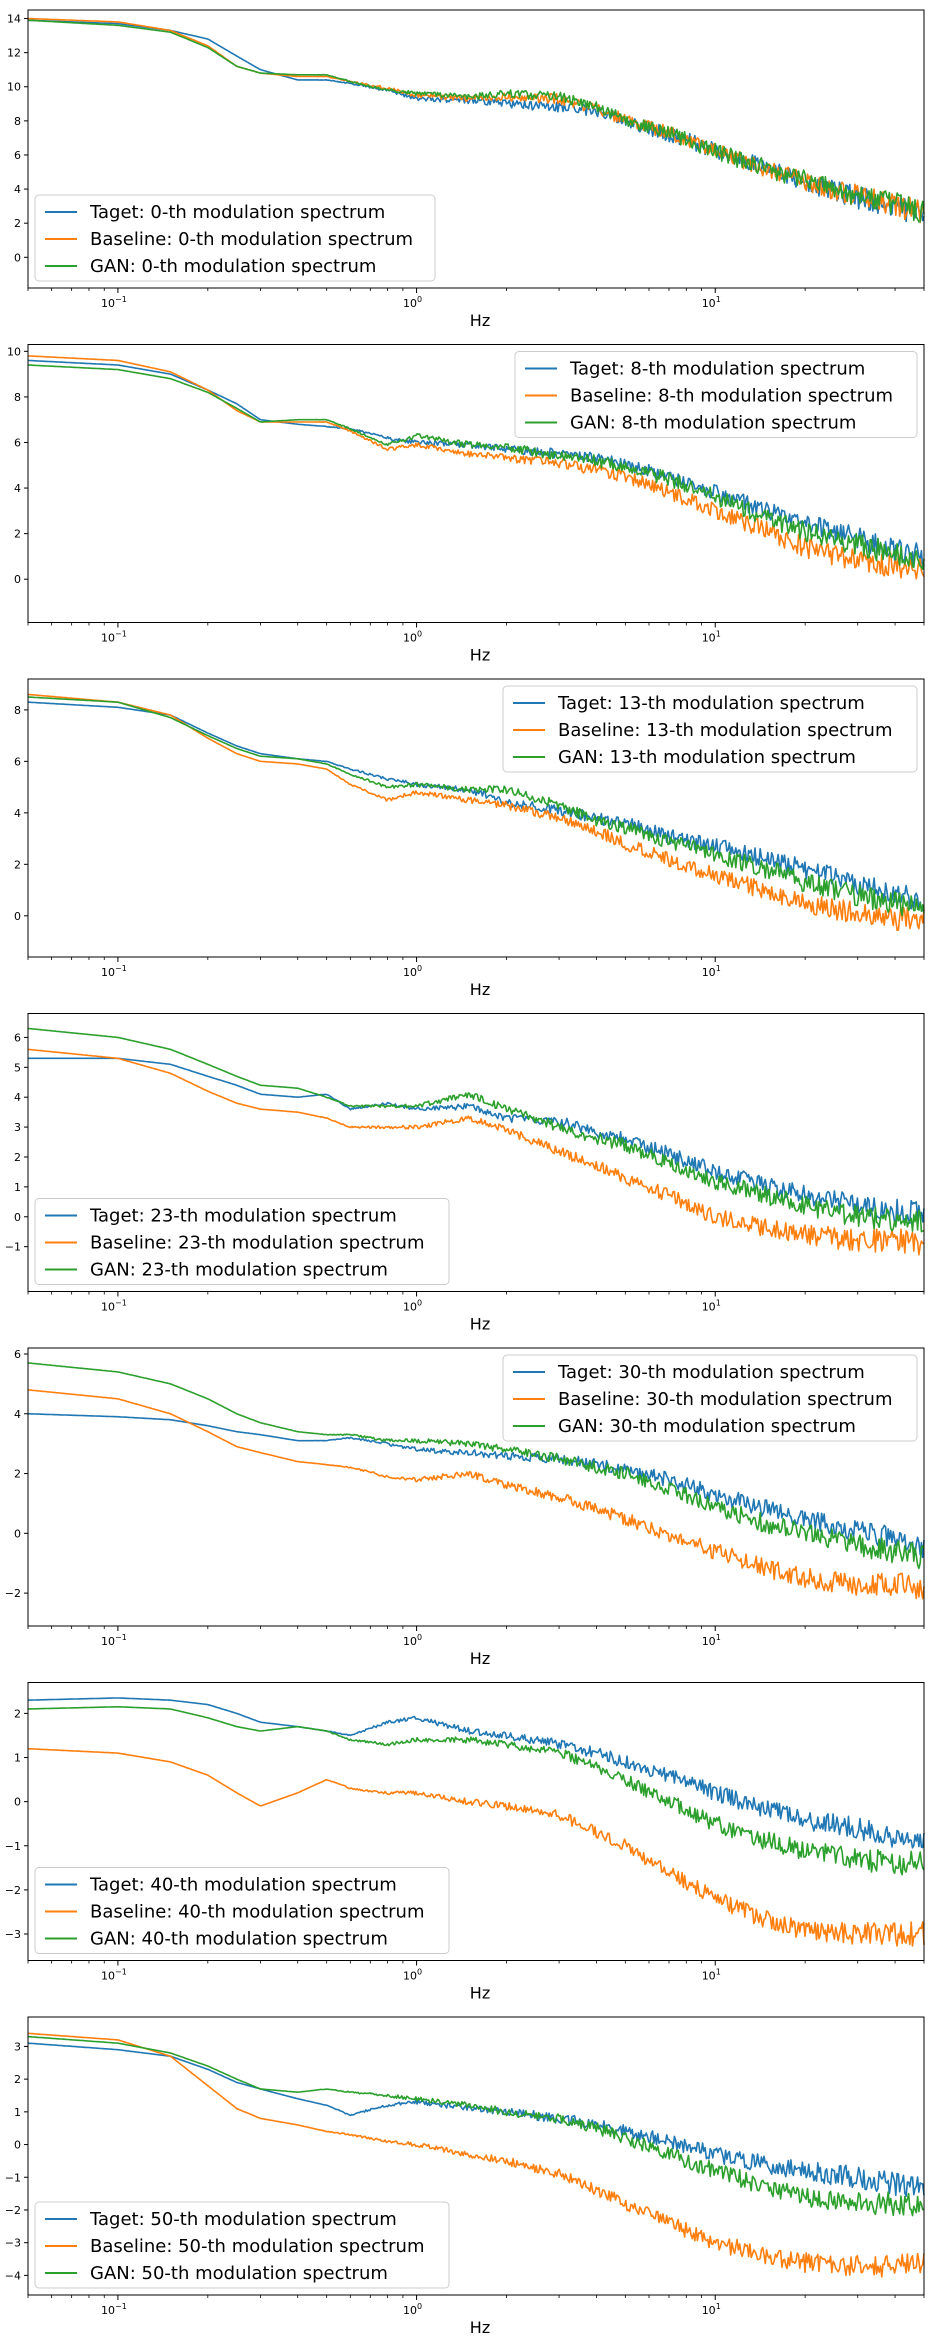 This screenshot has width=932, height=2340. What do you see at coordinates (17, 1067) in the screenshot?
I see `y-tick-label: 5` at bounding box center [17, 1067].